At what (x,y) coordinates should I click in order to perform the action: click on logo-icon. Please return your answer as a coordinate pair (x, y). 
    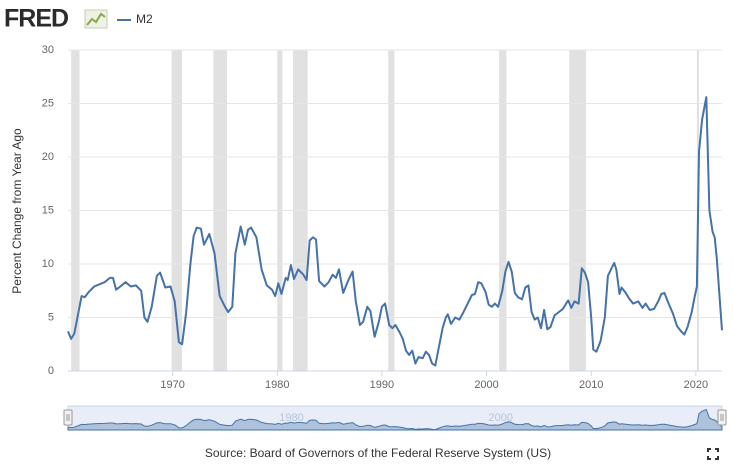
    Looking at the image, I should click on (96, 19).